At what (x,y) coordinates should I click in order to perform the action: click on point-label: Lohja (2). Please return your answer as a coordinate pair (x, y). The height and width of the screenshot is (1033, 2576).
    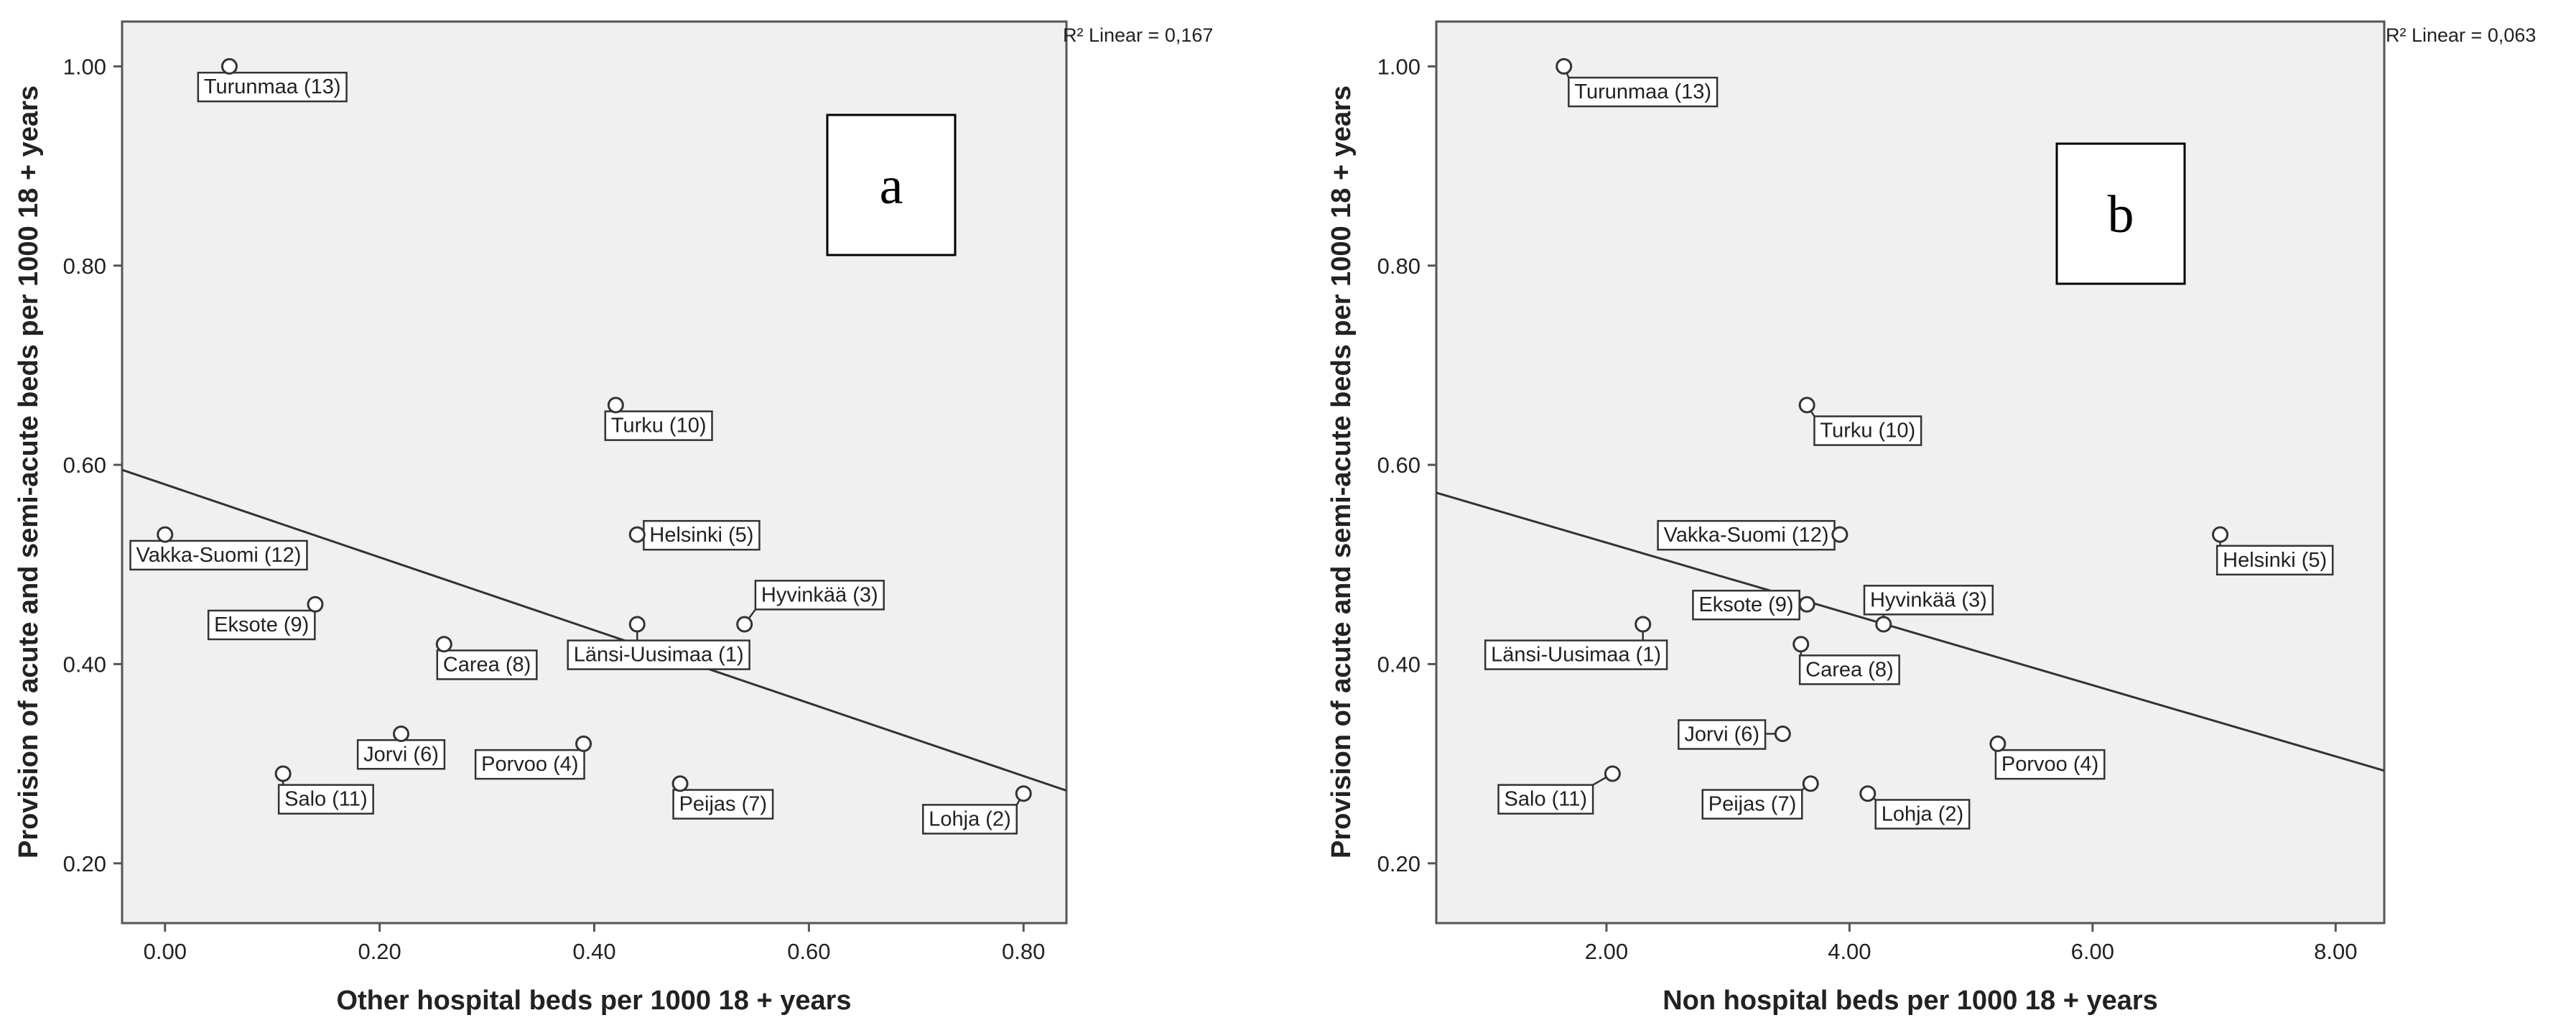
    Looking at the image, I should click on (1923, 814).